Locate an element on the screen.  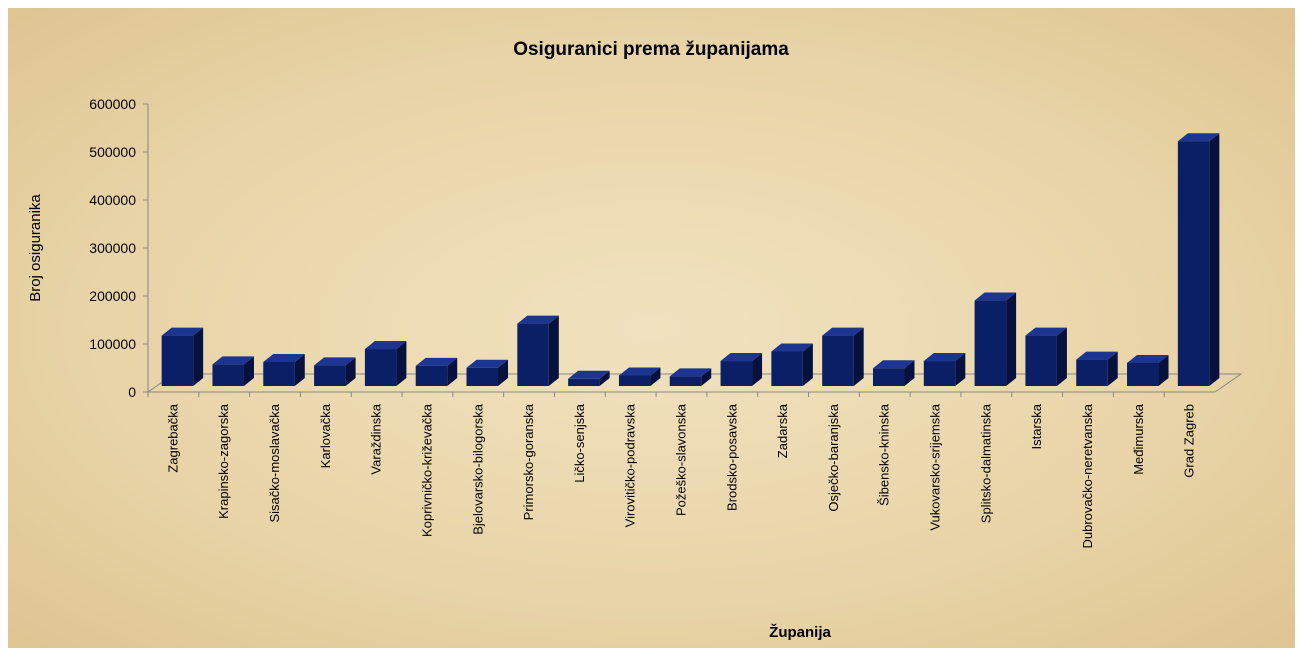
x-tick-label: Dubrovačko-neretvanska is located at coordinates (1087, 475).